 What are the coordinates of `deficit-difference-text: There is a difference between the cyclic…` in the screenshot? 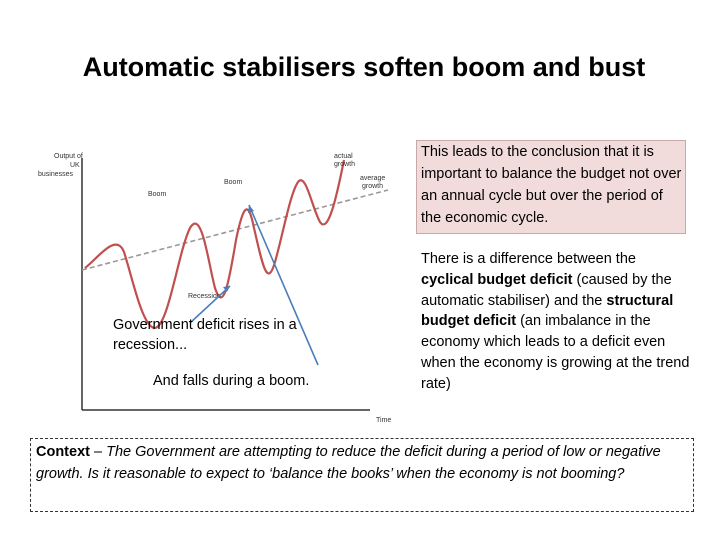 It's located at (556, 322).